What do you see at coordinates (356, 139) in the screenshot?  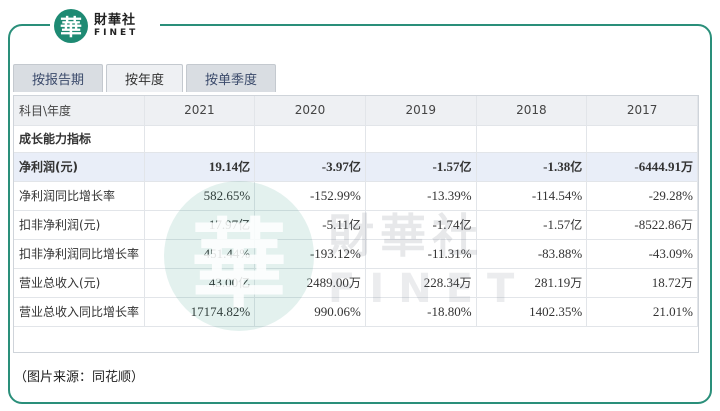 I see `section-row: 成长能力指标` at bounding box center [356, 139].